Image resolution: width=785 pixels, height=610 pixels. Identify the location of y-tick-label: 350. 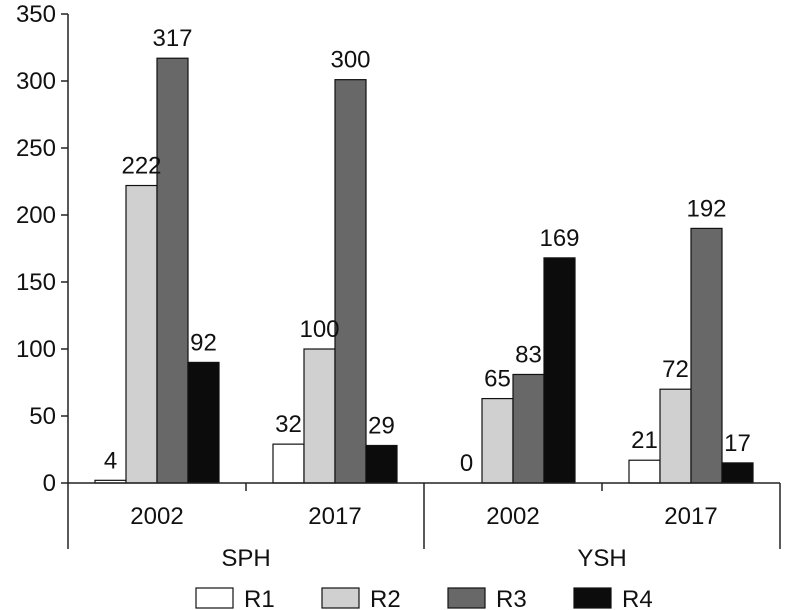
(36, 14).